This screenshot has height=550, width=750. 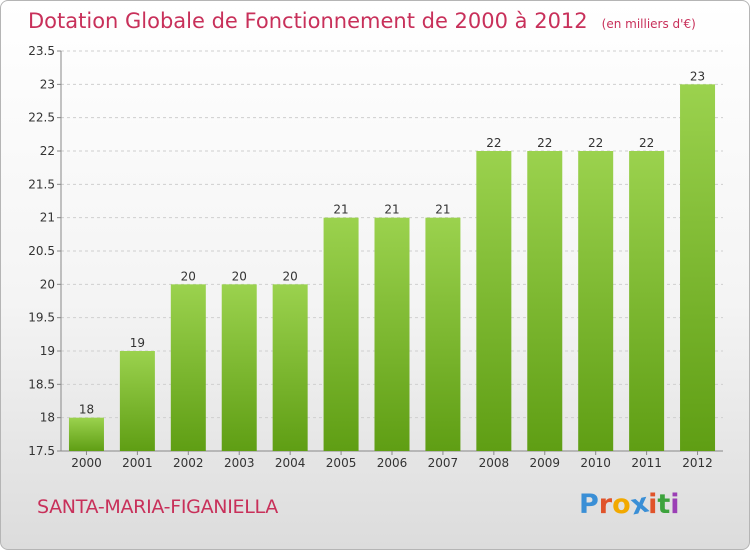 I want to click on y-tick-label: 20, so click(x=47, y=284).